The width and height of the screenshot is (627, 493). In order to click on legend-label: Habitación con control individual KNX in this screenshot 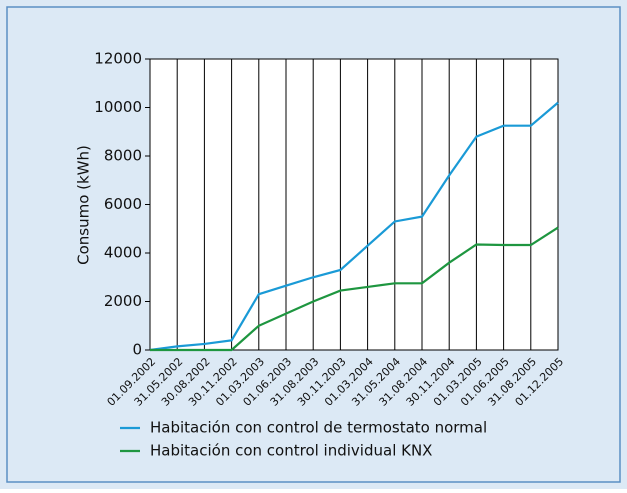, I will do `click(291, 451)`.